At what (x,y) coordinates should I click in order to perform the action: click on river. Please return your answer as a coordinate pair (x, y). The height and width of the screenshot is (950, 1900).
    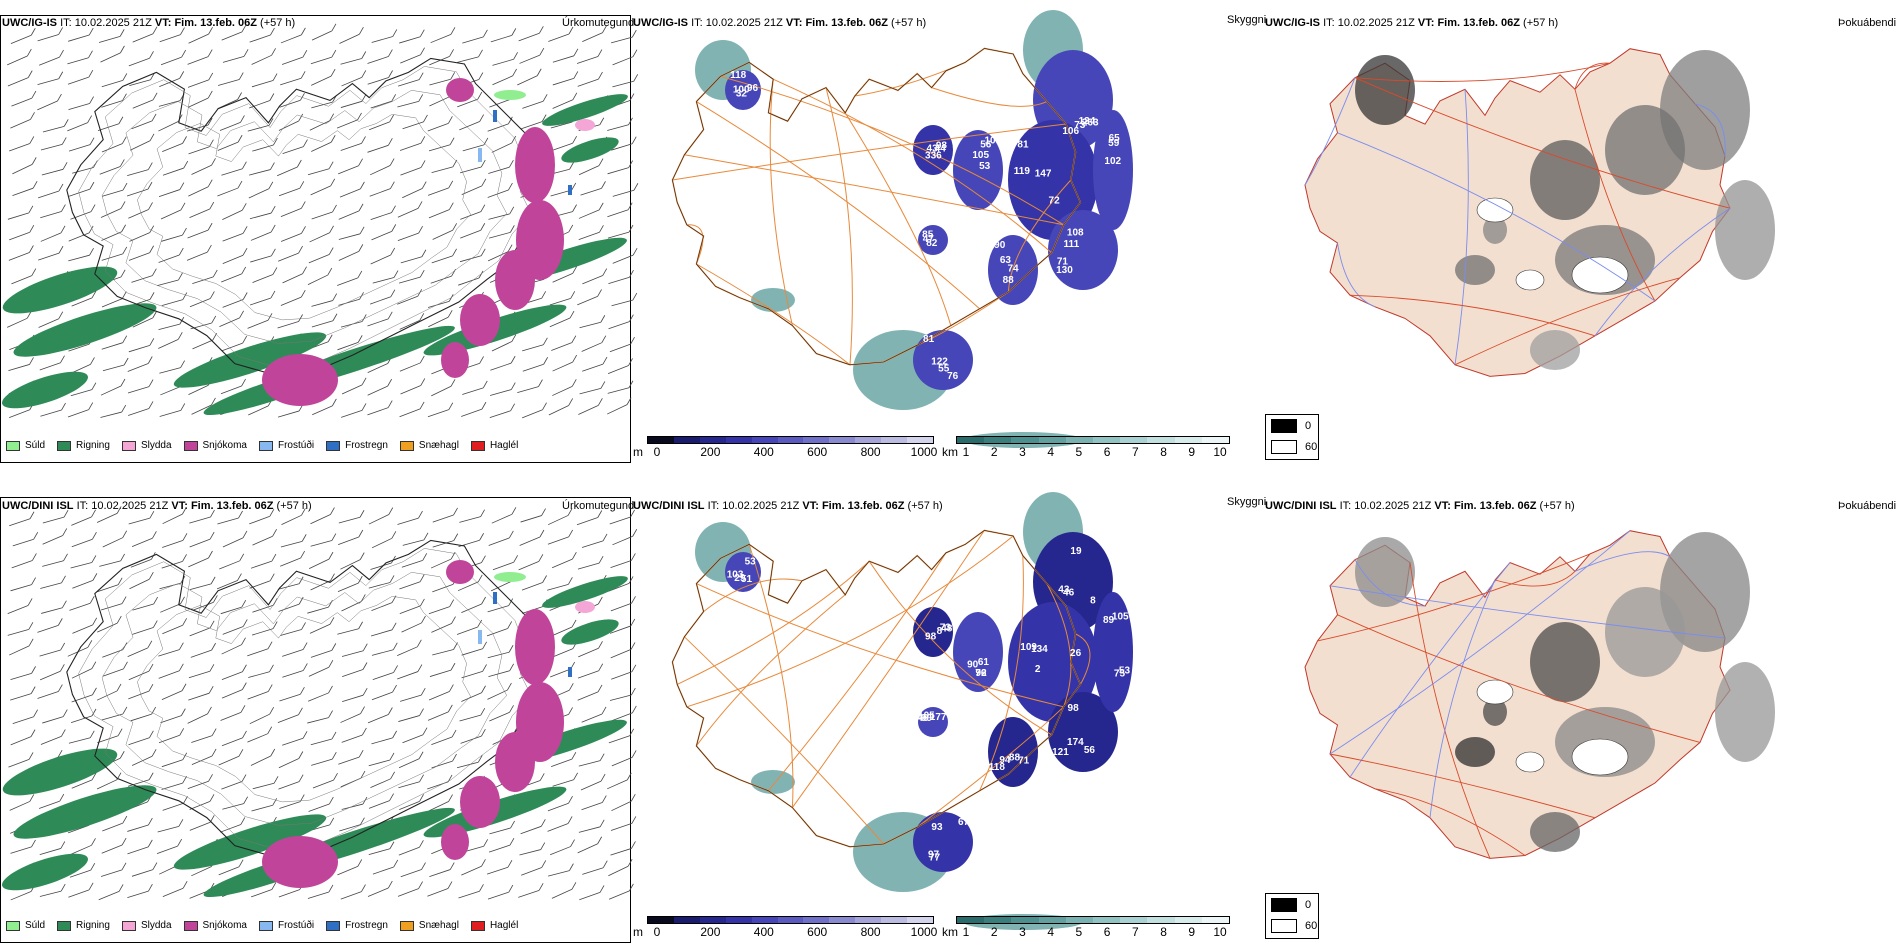
    Looking at the image, I should click on (1622, 561).